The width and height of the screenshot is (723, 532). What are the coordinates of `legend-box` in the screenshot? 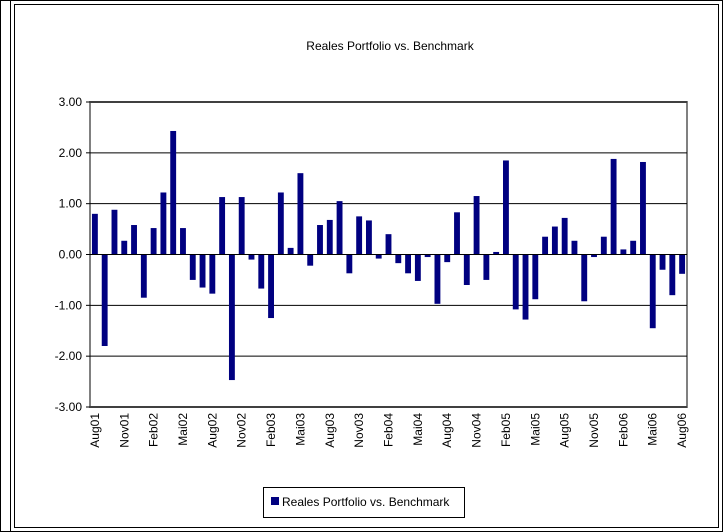 It's located at (364, 502).